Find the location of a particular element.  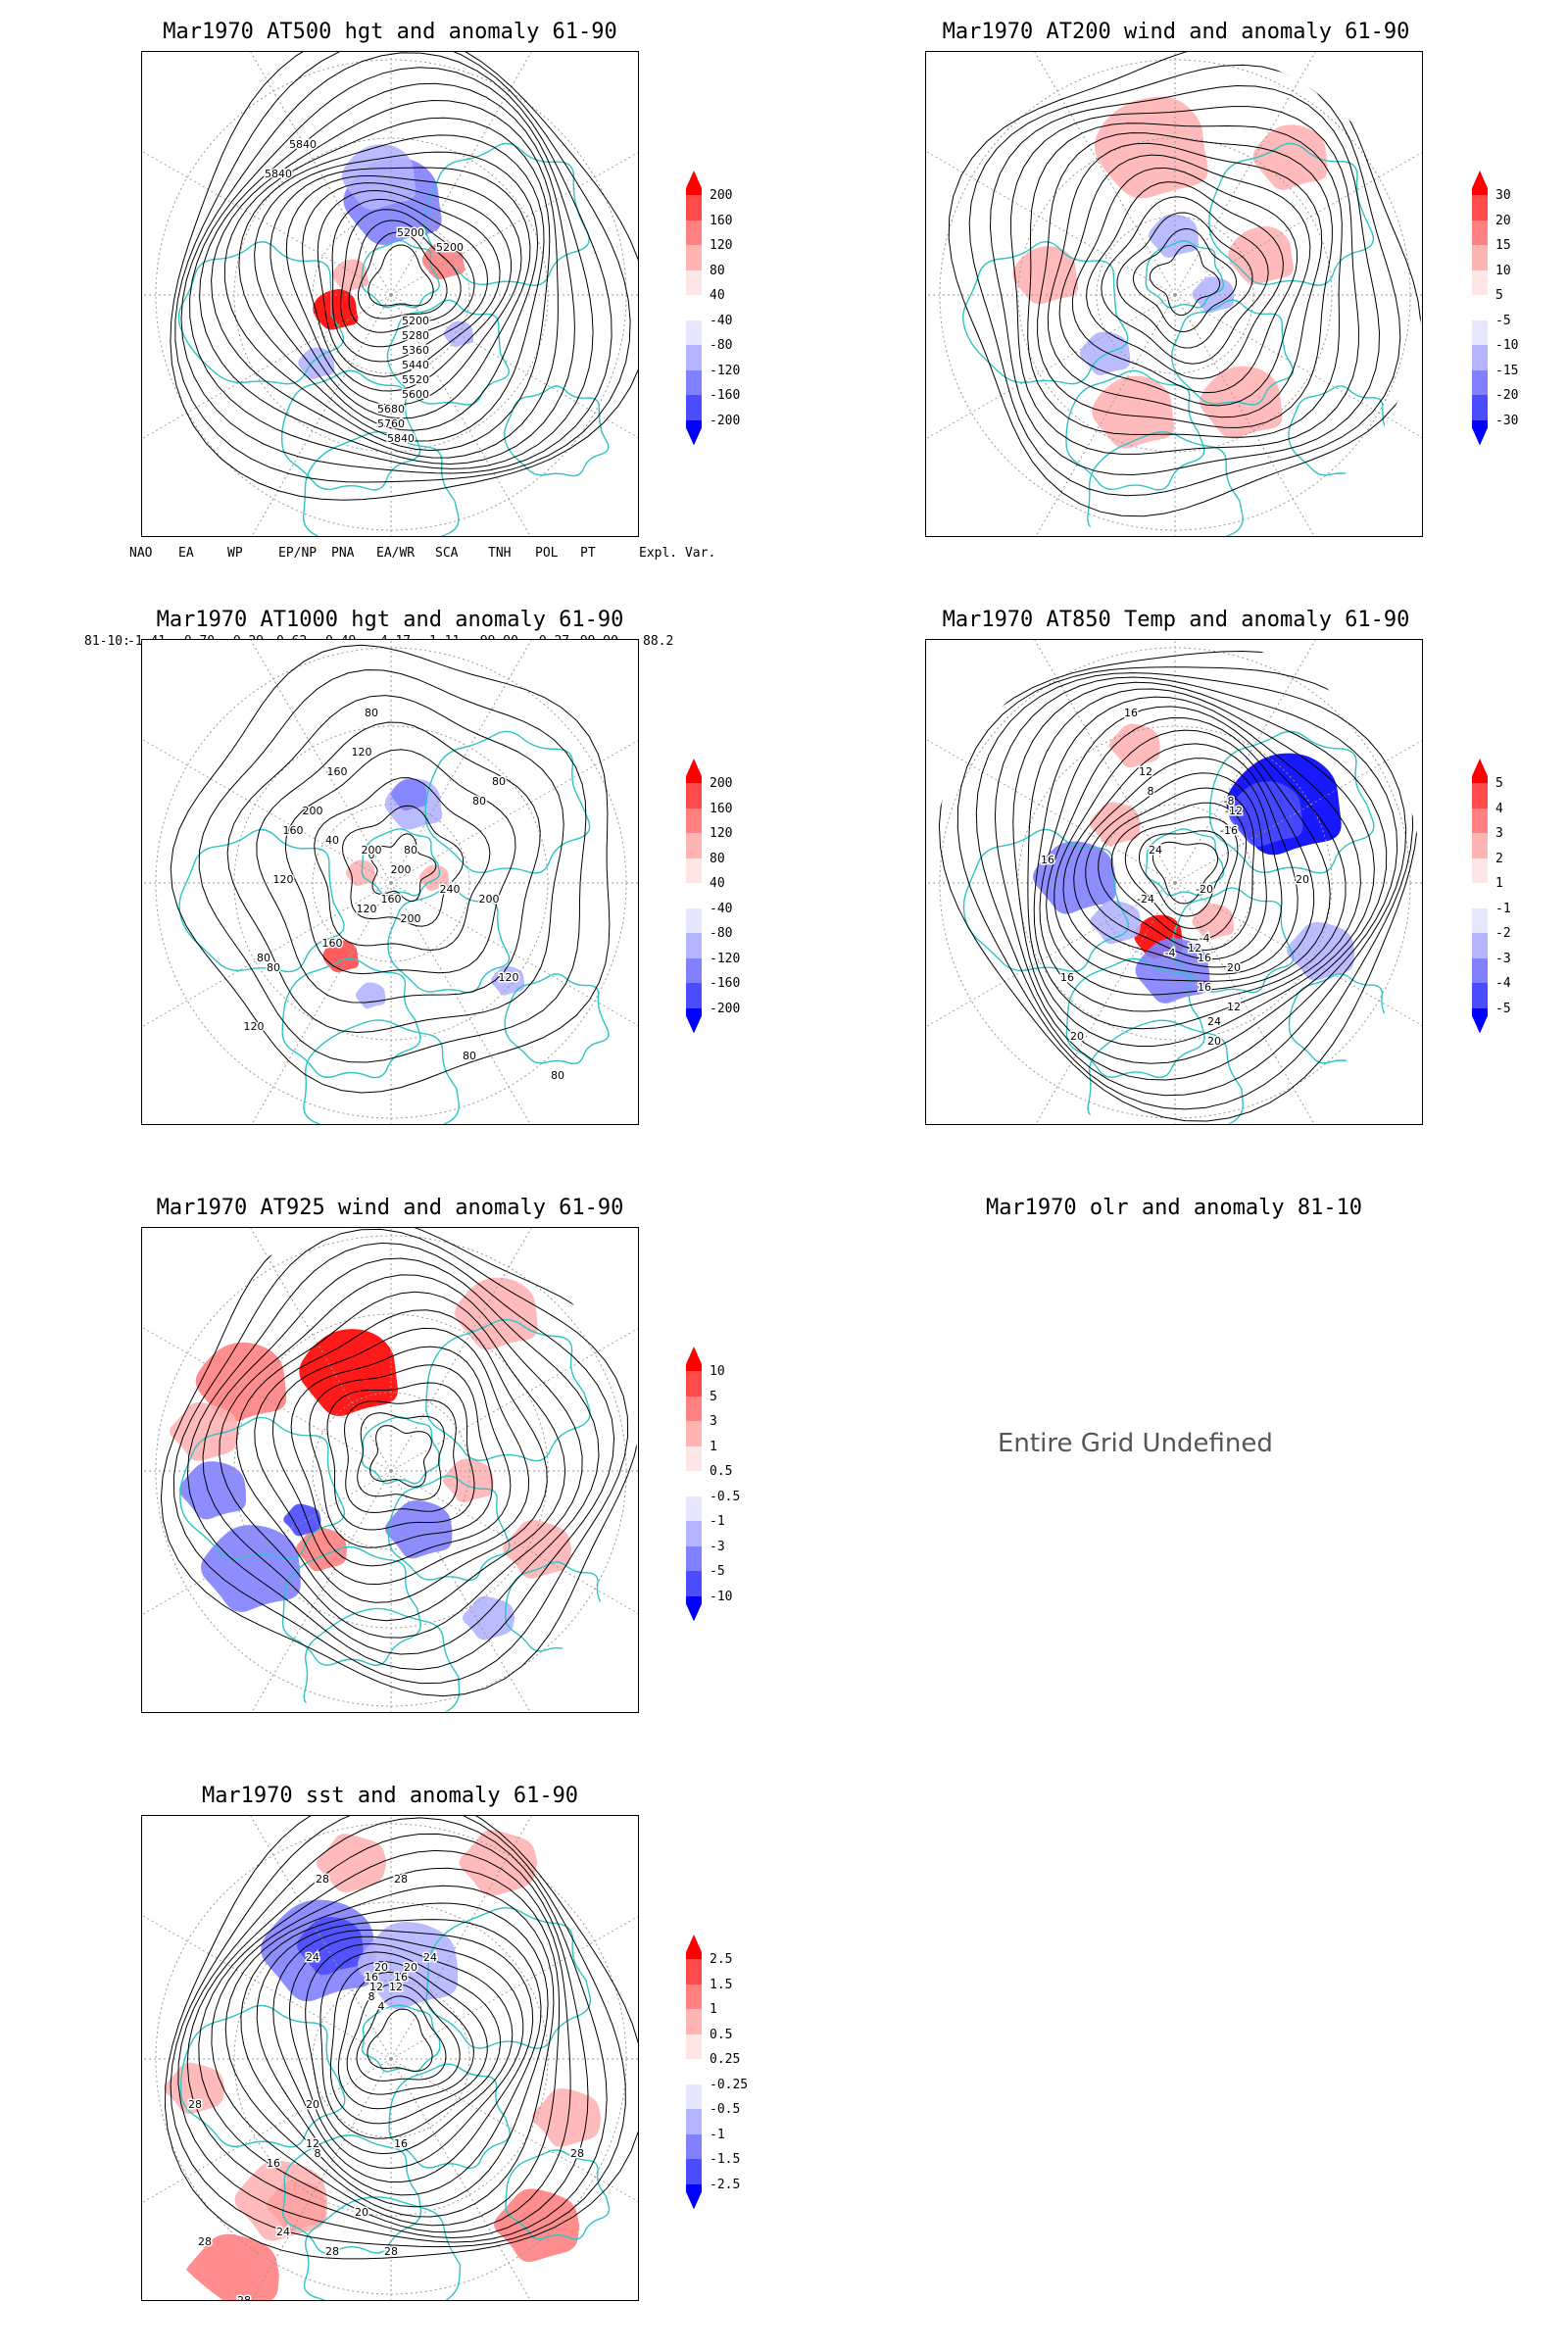

colorbar-tick-label: -2.5 is located at coordinates (725, 2184).